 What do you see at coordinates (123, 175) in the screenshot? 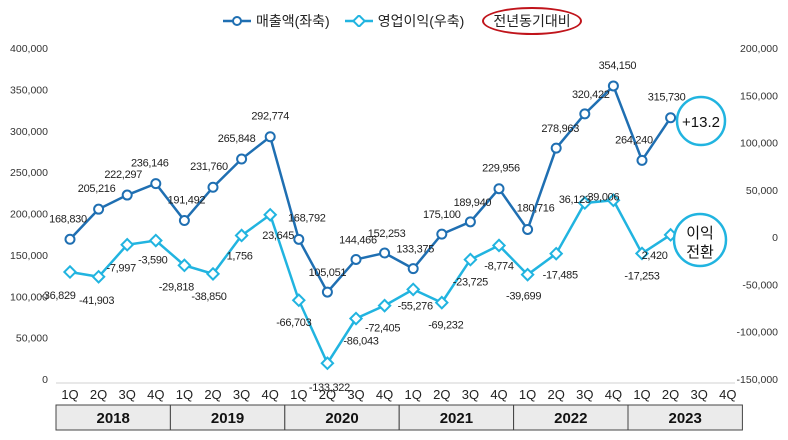
I see `revenue-data-label: 222,297` at bounding box center [123, 175].